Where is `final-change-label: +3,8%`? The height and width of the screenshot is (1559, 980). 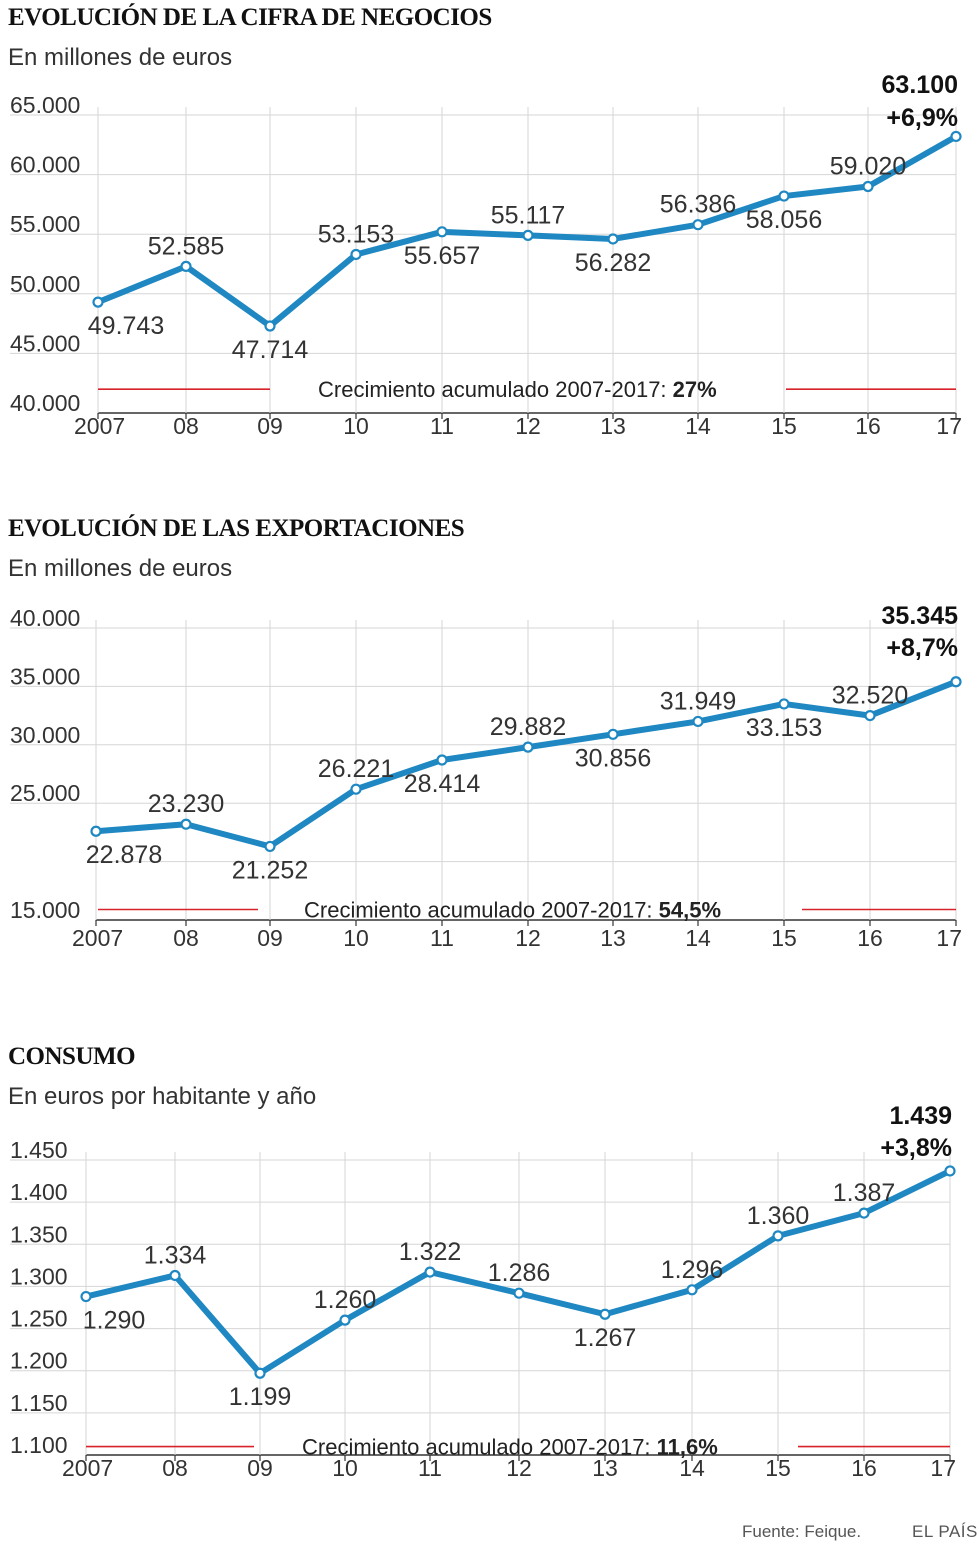 final-change-label: +3,8% is located at coordinates (916, 1148).